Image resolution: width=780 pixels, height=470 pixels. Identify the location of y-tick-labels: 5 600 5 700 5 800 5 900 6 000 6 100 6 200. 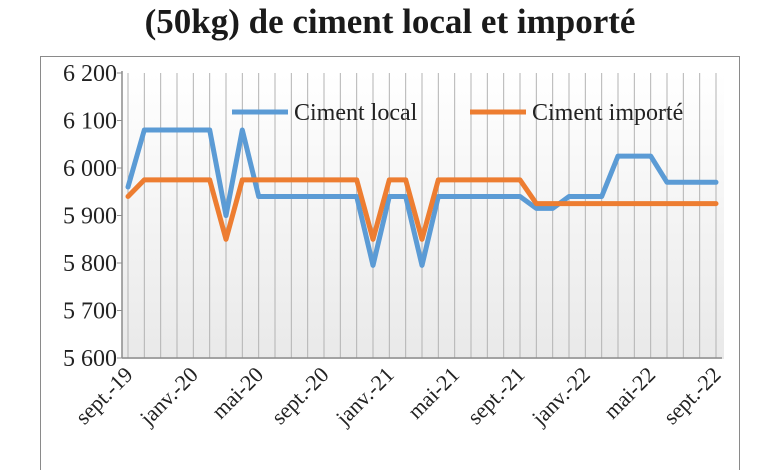
(90, 216).